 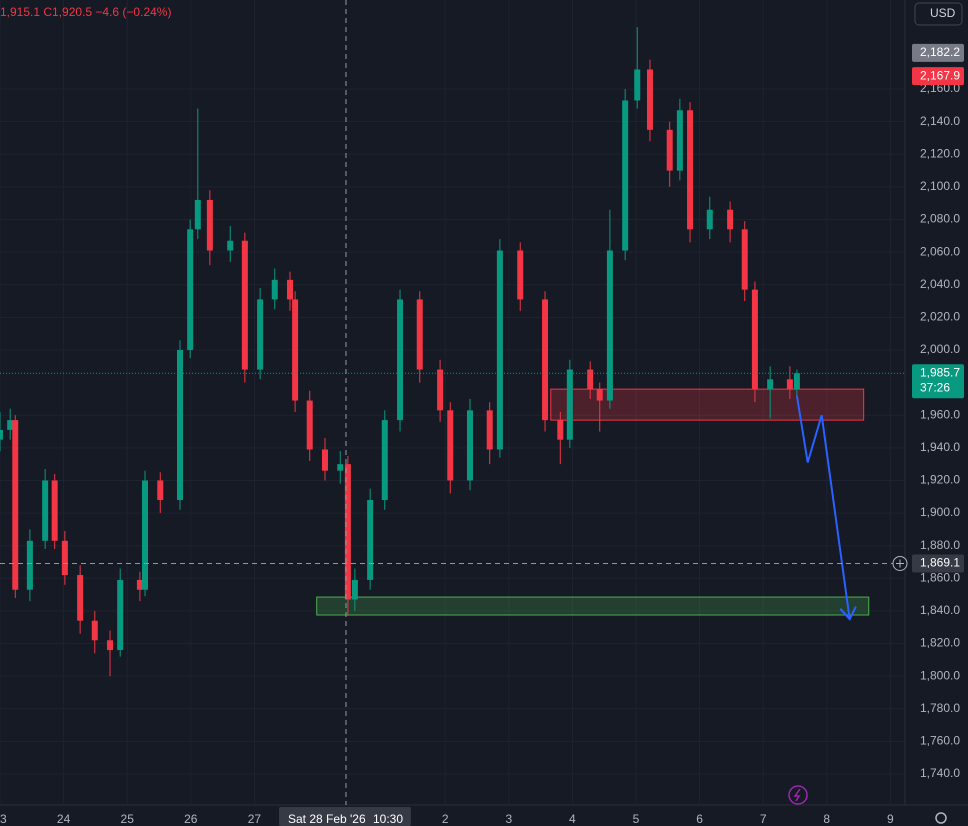 What do you see at coordinates (900, 563) in the screenshot?
I see `add-alert-plus` at bounding box center [900, 563].